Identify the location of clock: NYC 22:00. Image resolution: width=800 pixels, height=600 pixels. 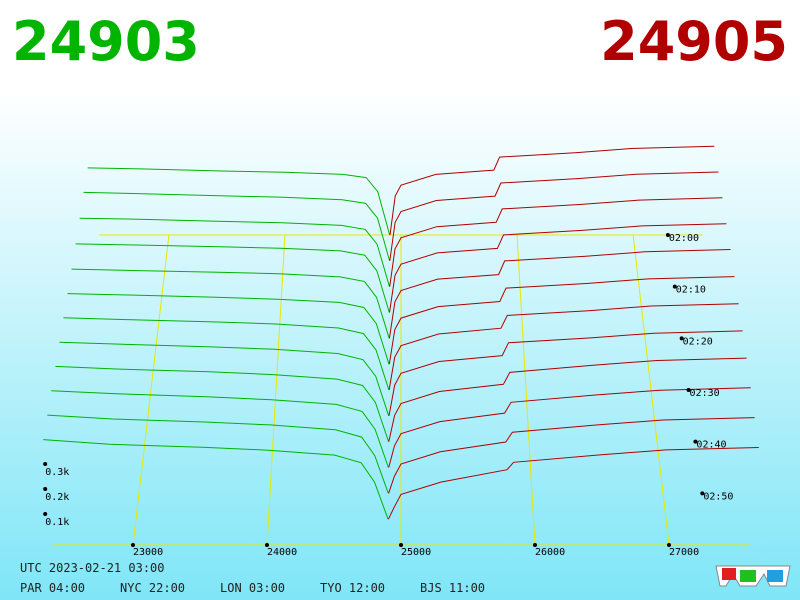
(152, 588).